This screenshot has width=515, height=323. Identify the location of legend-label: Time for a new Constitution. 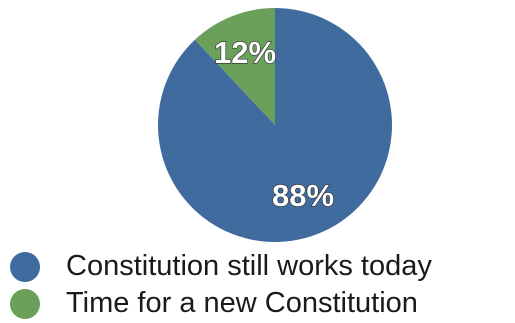
(242, 303).